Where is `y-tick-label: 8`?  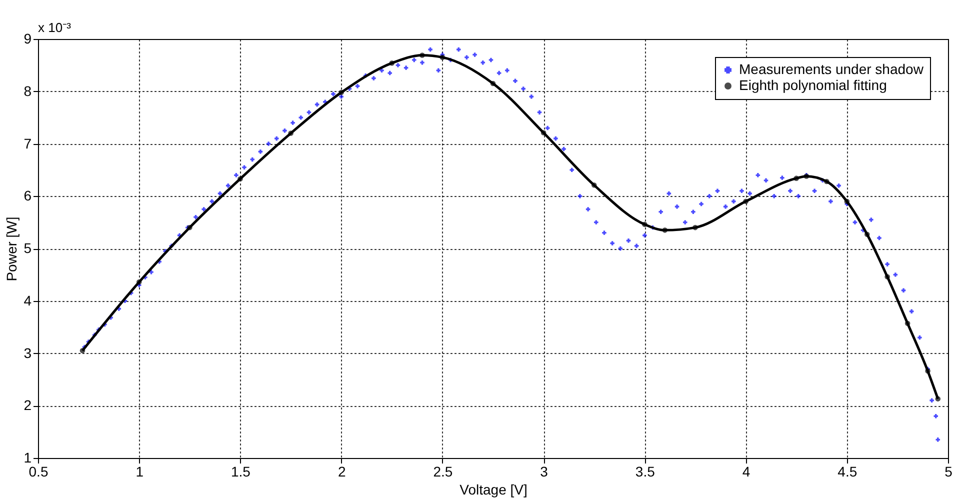
y-tick-label: 8 is located at coordinates (28, 90).